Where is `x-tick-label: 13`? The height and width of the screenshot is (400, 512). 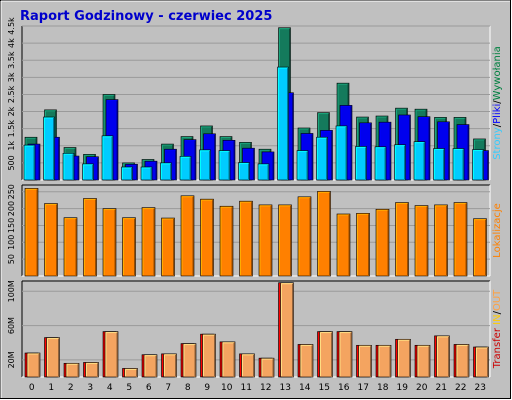
x-tick-label: 13 is located at coordinates (285, 388).